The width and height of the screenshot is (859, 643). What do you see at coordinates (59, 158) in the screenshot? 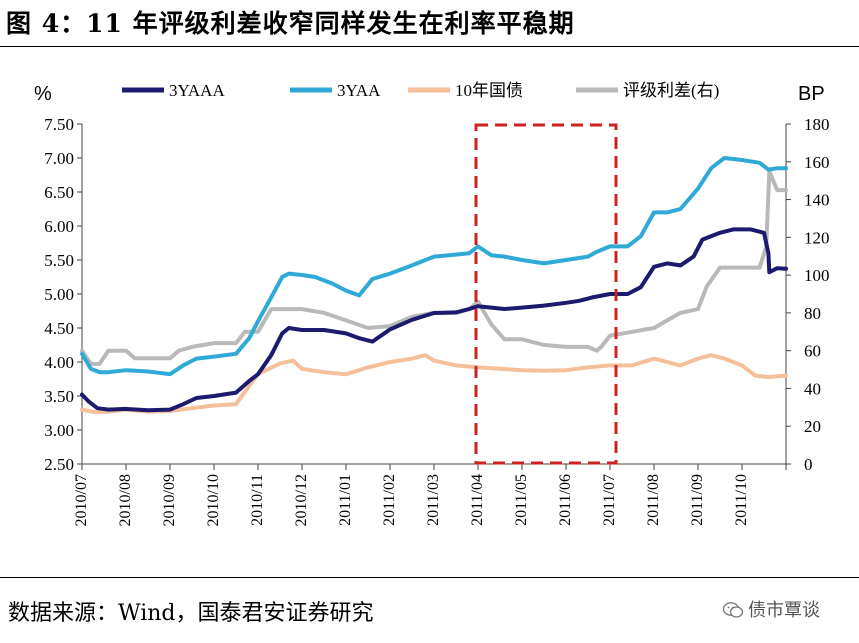
I see `left-tick-label: 7.00` at bounding box center [59, 158].